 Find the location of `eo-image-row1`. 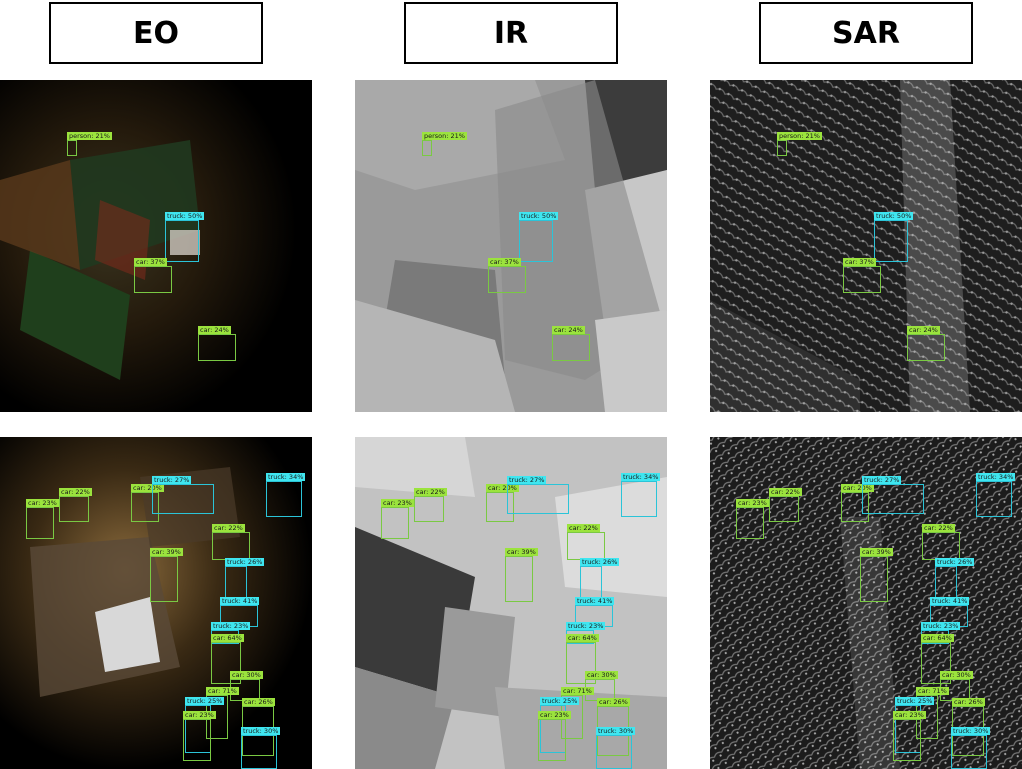

eo-image-row1 is located at coordinates (156, 246).